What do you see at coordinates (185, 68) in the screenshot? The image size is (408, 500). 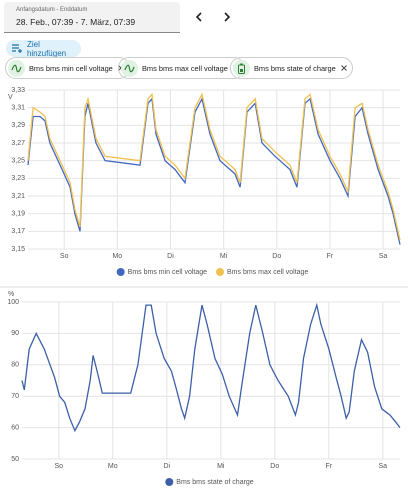 I see `chip-label: Bms bms max cell voltage` at bounding box center [185, 68].